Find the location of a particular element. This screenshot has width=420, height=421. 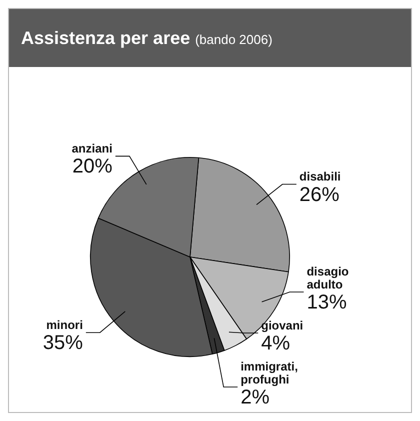

data-label: 35% is located at coordinates (63, 343).